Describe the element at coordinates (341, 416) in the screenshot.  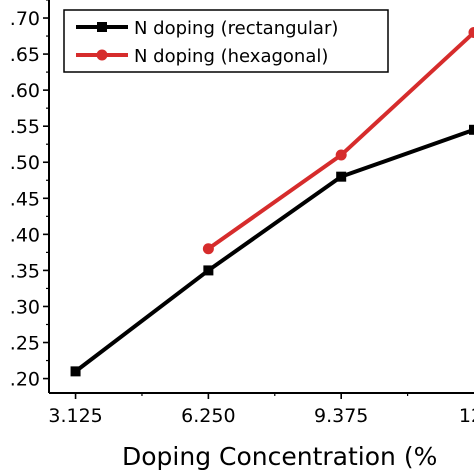
I see `x-tick-label: 9.375` at that location.